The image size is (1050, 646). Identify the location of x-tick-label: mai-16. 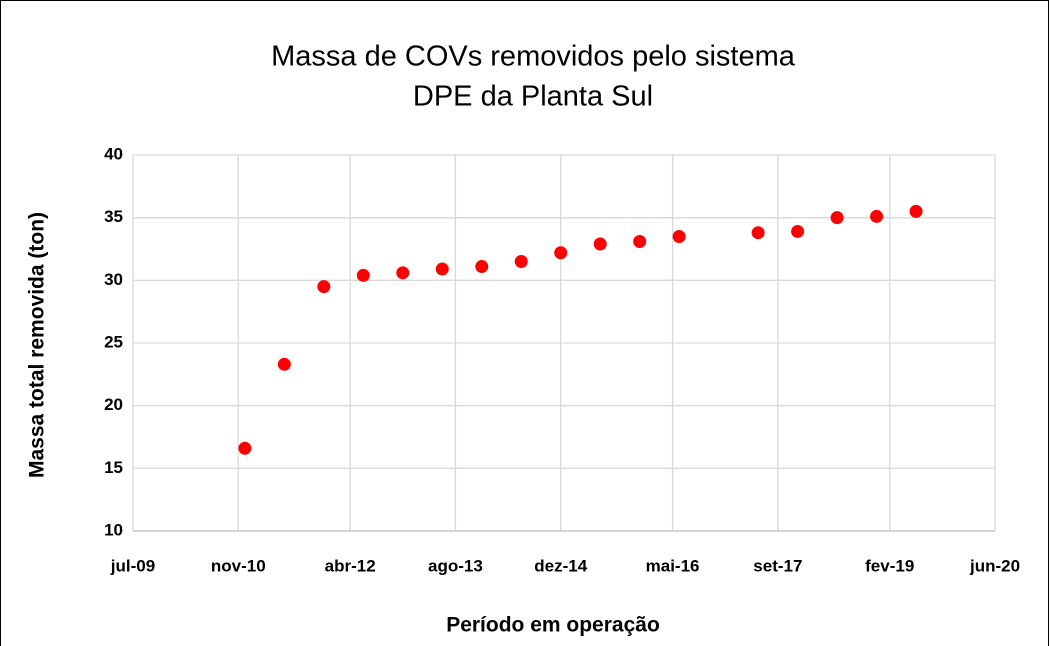
(673, 565).